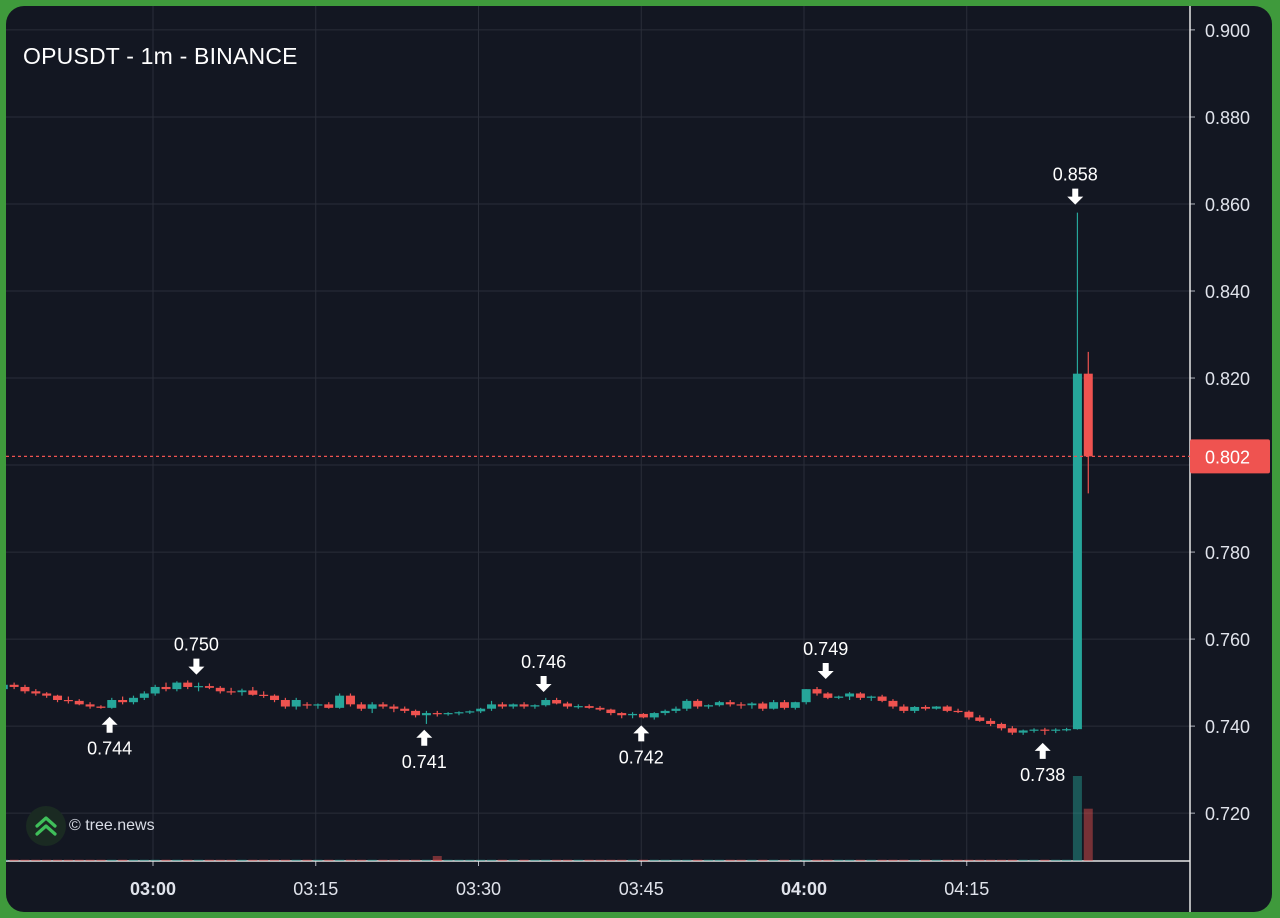 The image size is (1280, 918). What do you see at coordinates (153, 889) in the screenshot?
I see `x-tick-label: 03:00` at bounding box center [153, 889].